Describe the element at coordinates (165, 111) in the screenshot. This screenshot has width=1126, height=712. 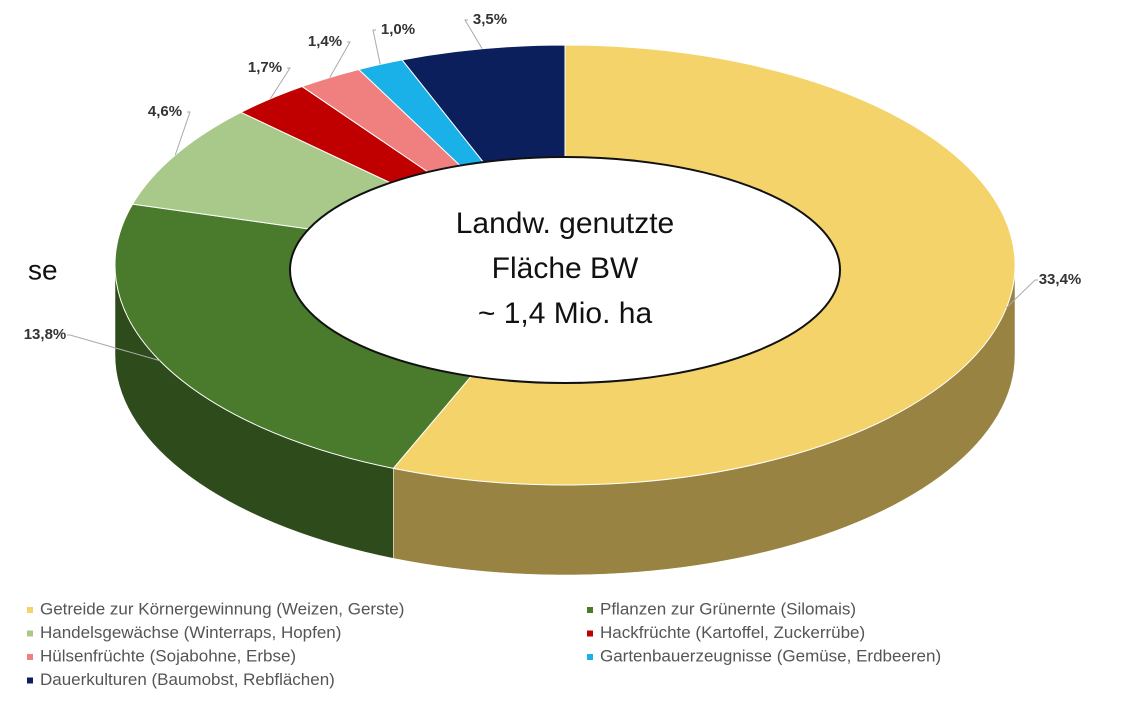
I see `data-label: 4,6%` at that location.